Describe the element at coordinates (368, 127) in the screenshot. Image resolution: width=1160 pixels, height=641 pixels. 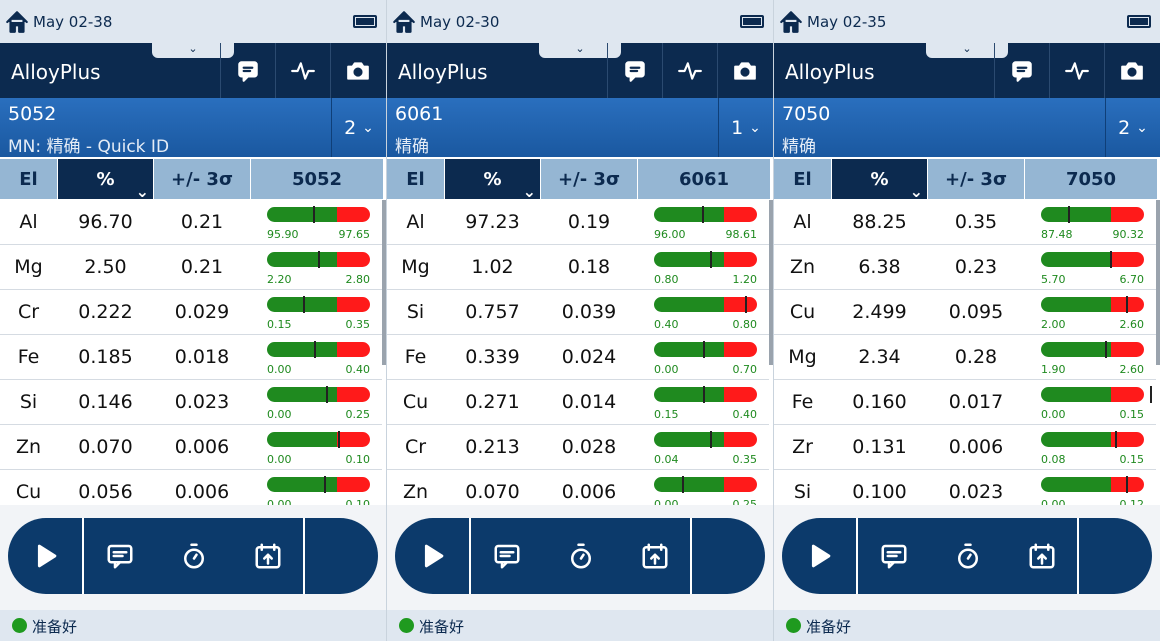
I see `chevron: ⌄` at that location.